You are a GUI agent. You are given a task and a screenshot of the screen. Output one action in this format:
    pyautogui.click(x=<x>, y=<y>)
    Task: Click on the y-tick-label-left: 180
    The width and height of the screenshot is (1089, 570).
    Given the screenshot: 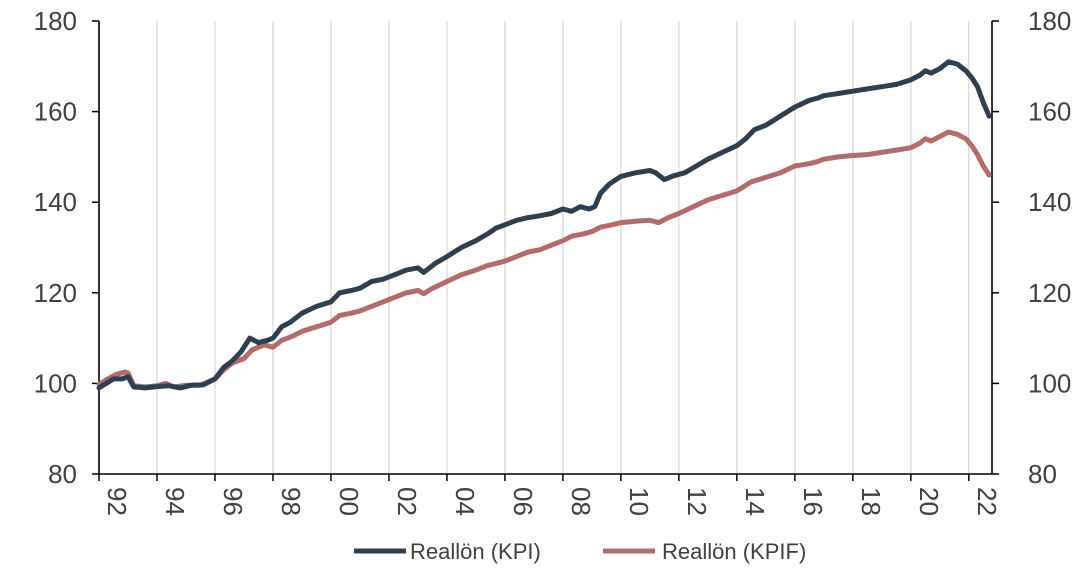 What is the action you would take?
    pyautogui.click(x=55, y=21)
    